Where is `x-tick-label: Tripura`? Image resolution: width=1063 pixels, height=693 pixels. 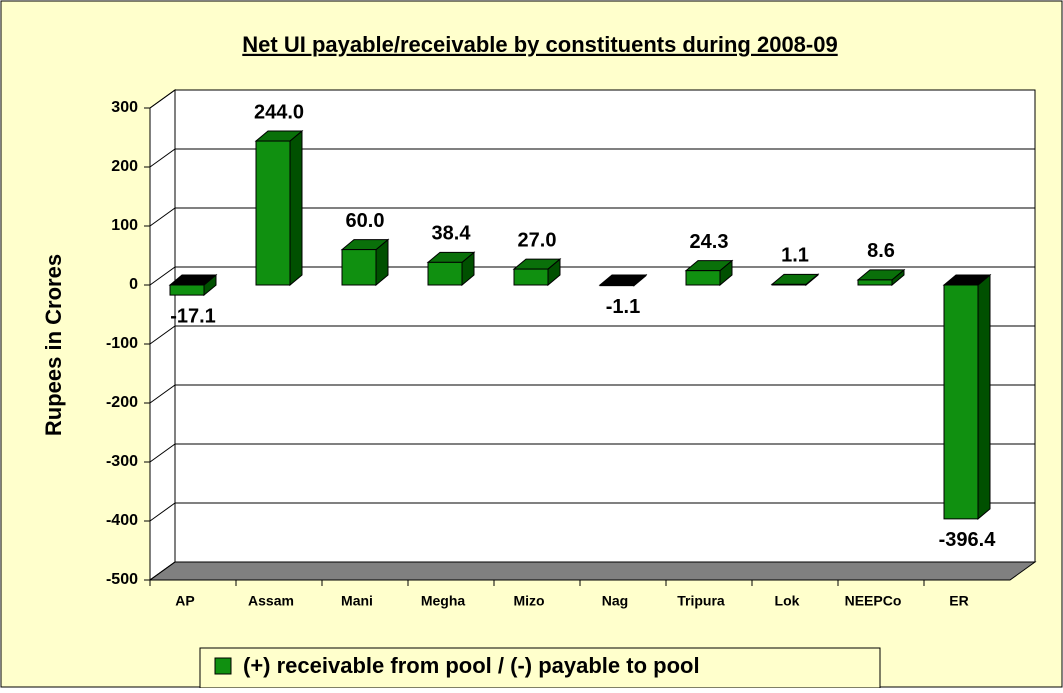 x-tick-label: Tripura is located at coordinates (701, 601).